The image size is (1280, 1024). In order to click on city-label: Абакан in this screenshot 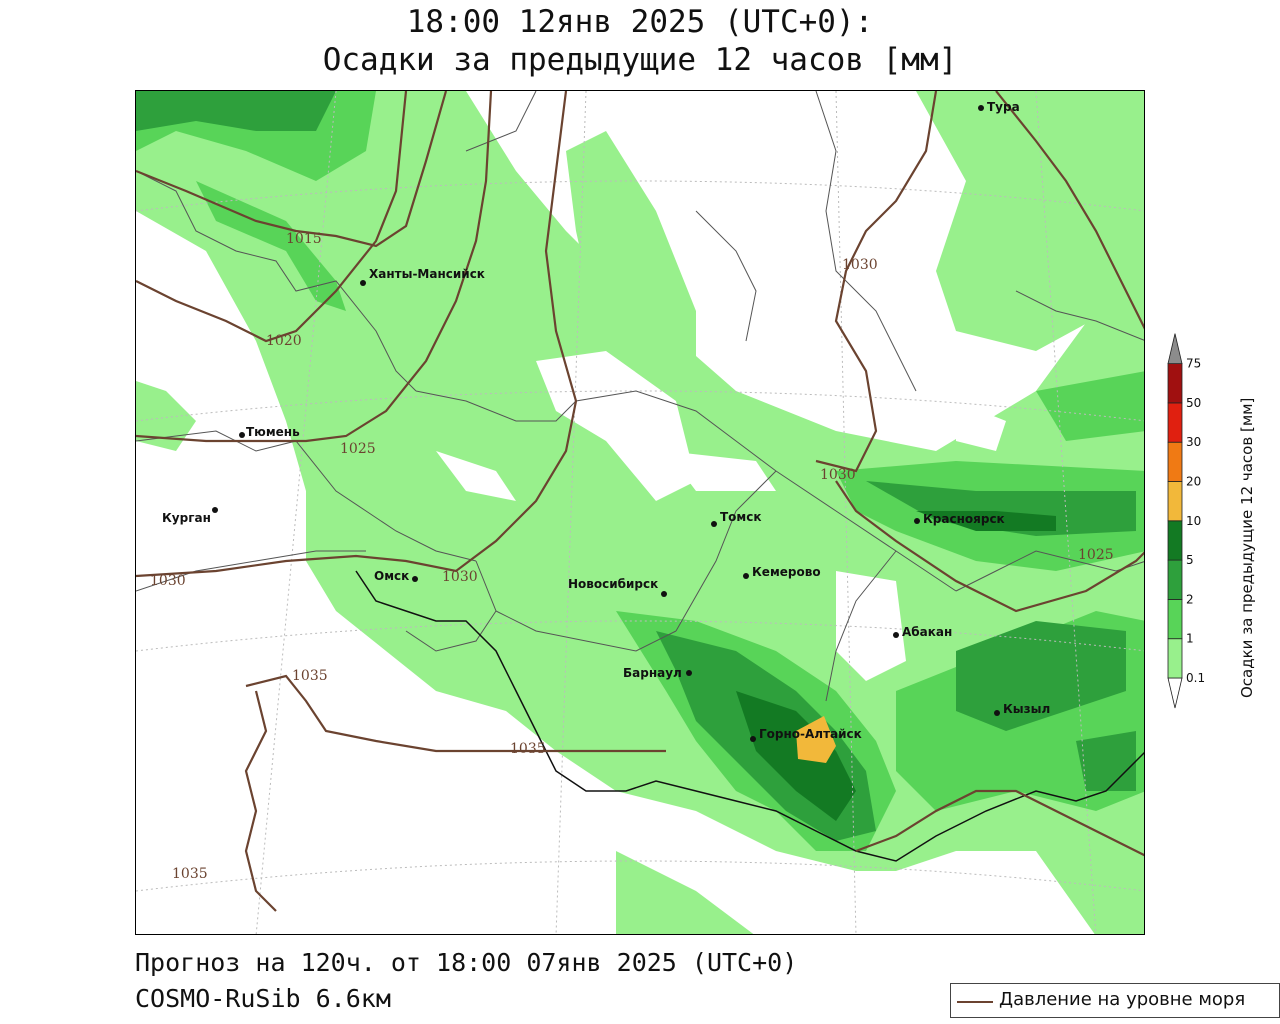, I will do `click(927, 632)`.